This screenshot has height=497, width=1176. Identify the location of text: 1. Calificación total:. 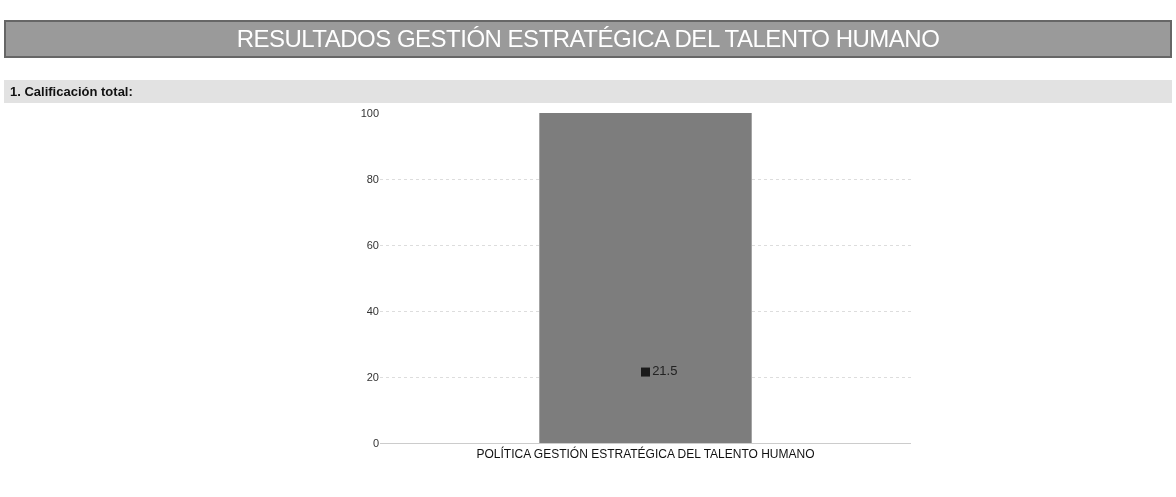
(588, 91).